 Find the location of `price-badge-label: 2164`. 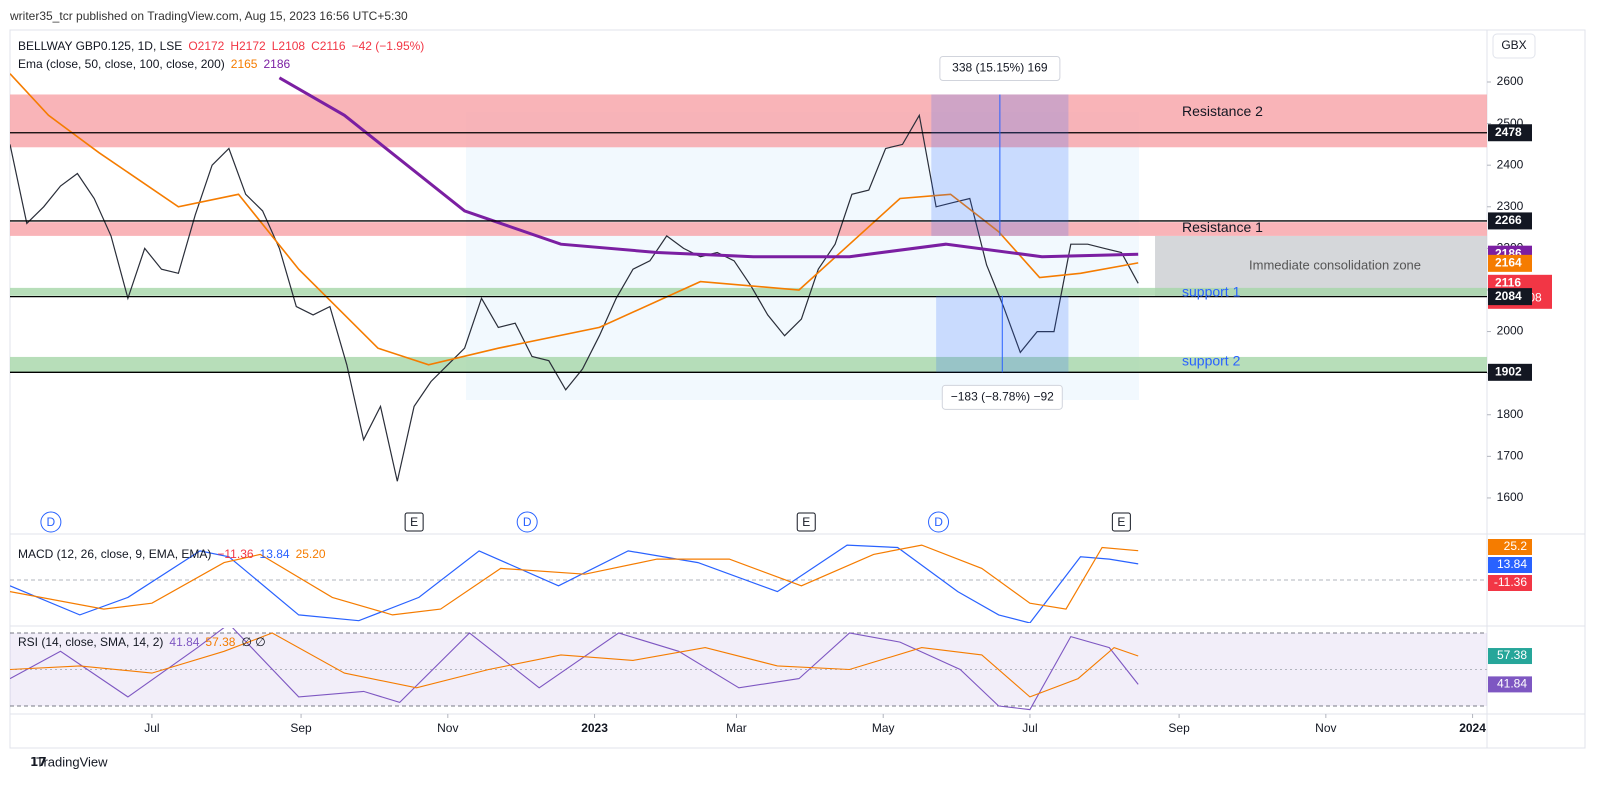

price-badge-label: 2164 is located at coordinates (1508, 263).